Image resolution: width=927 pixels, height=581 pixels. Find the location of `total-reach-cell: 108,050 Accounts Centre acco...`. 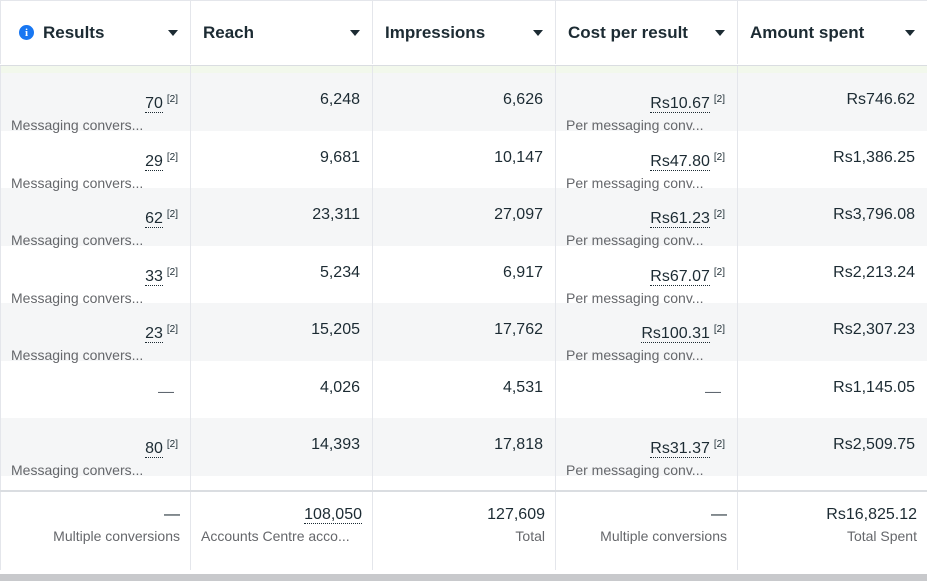

total-reach-cell: 108,050 Accounts Centre acco... is located at coordinates (282, 531).